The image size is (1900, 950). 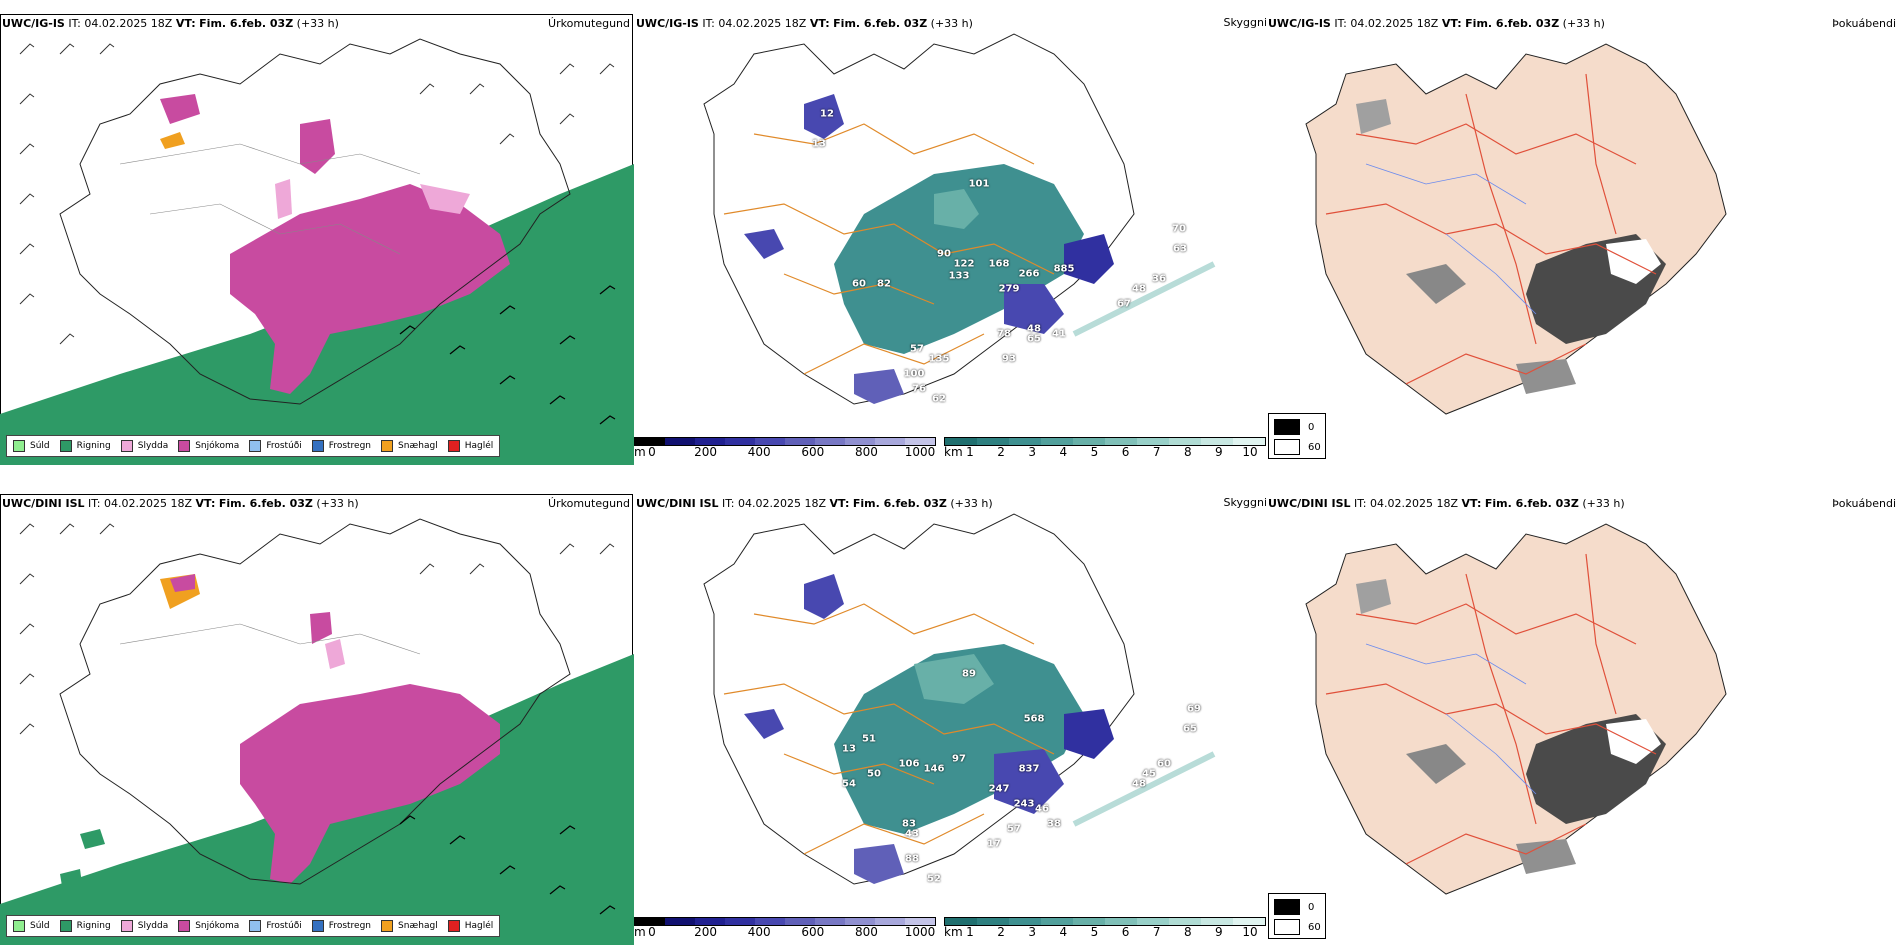 I want to click on cloud-base-value-label: 266, so click(x=1029, y=274).